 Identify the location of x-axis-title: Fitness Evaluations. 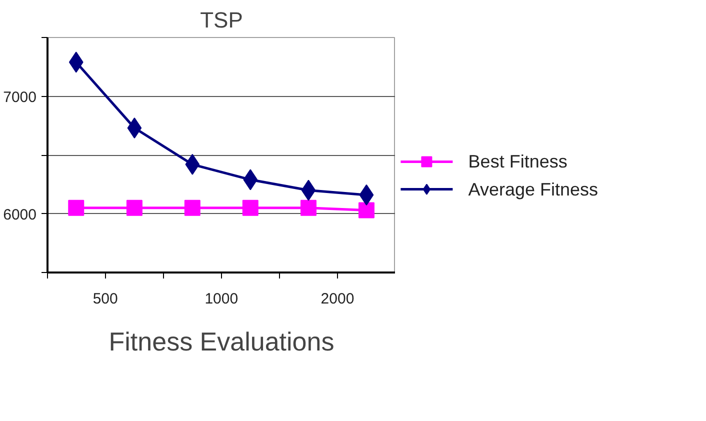
(221, 341).